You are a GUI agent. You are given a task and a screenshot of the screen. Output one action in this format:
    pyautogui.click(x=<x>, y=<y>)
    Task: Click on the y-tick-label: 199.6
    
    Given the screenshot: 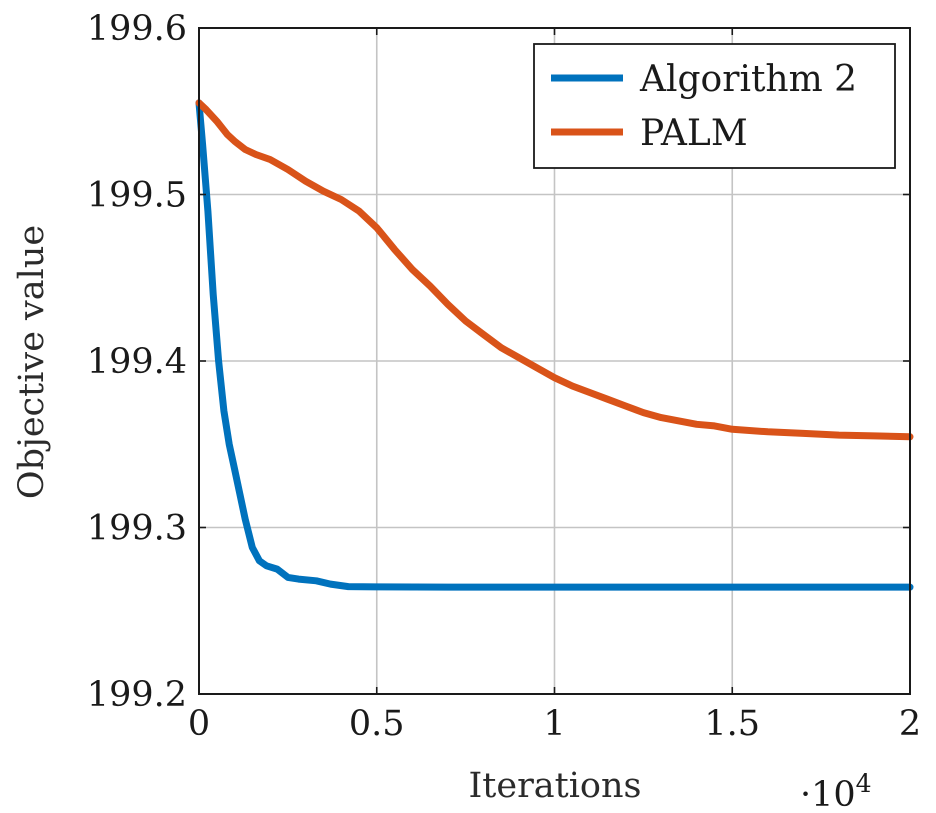 What is the action you would take?
    pyautogui.click(x=137, y=29)
    